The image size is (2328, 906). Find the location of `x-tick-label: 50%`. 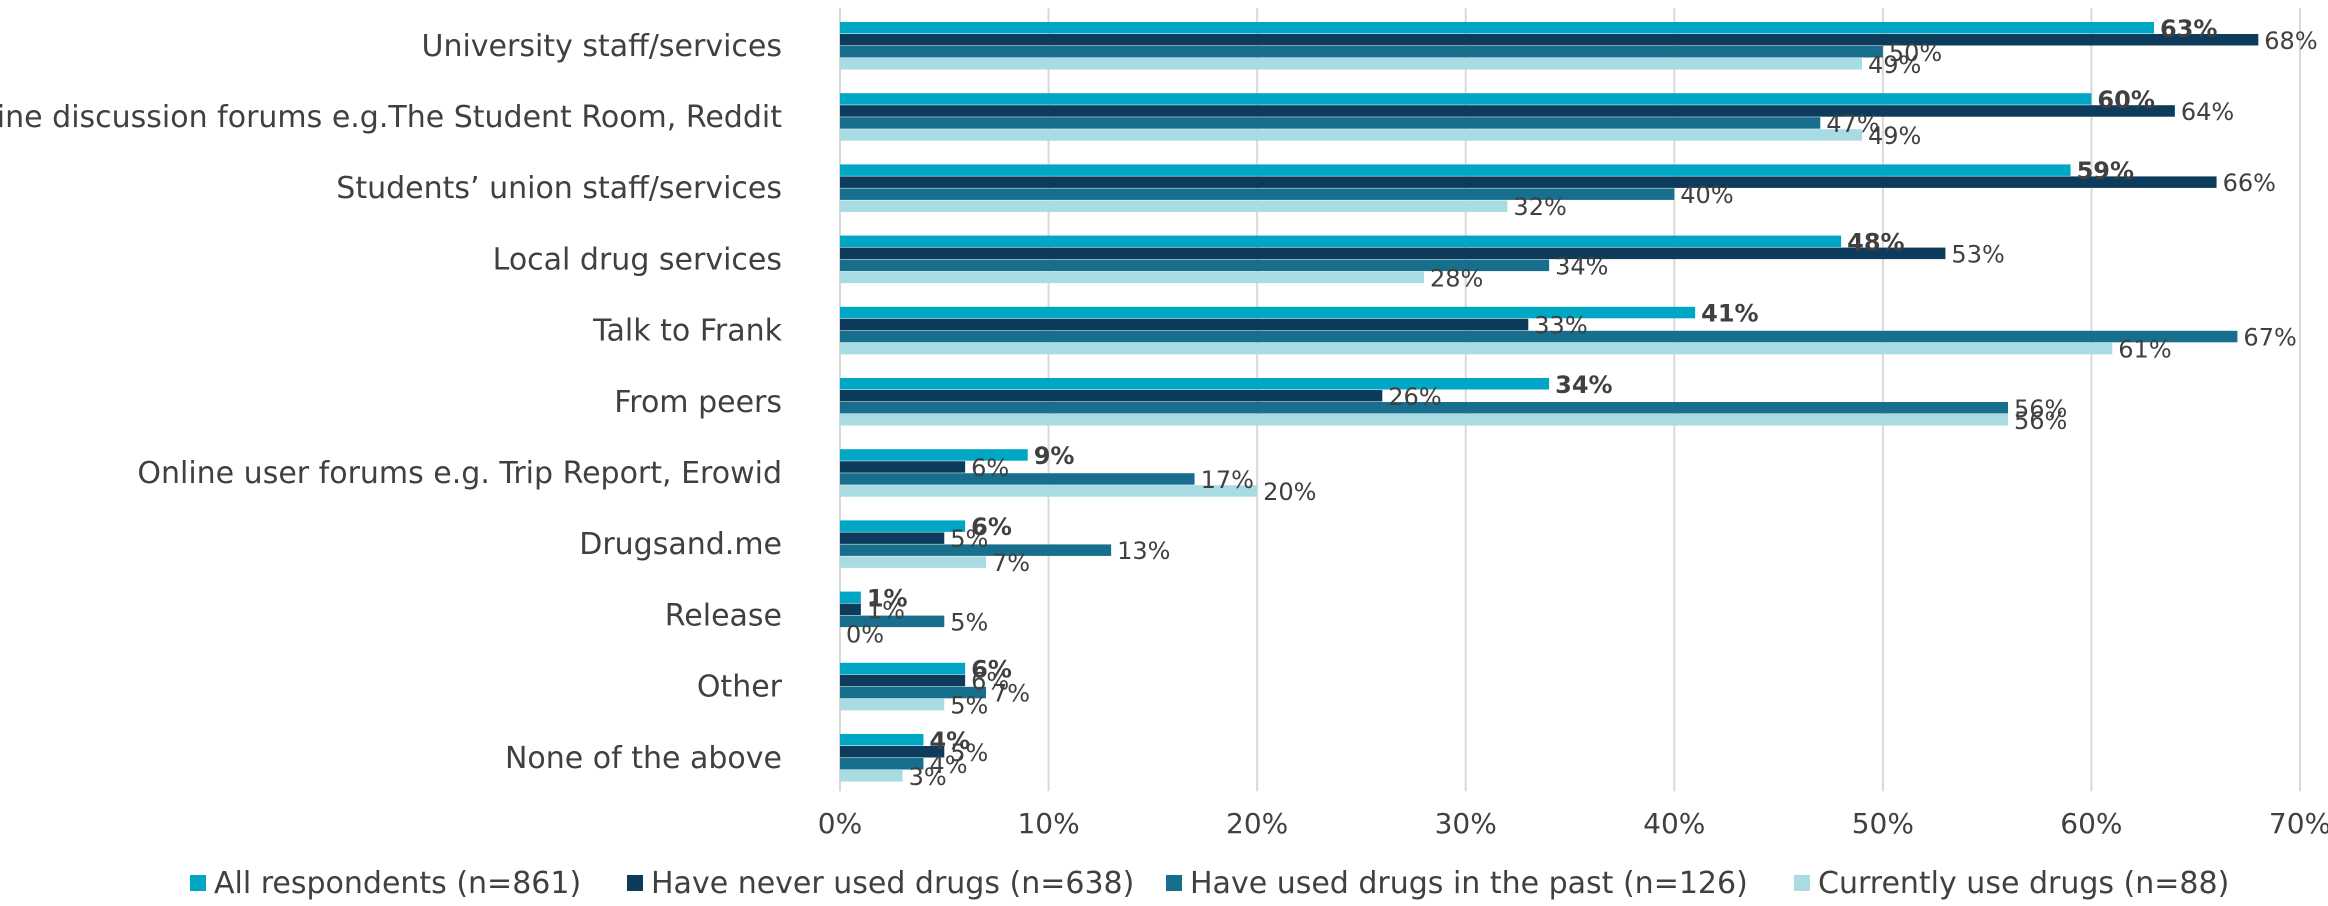

x-tick-label: 50% is located at coordinates (1883, 823).